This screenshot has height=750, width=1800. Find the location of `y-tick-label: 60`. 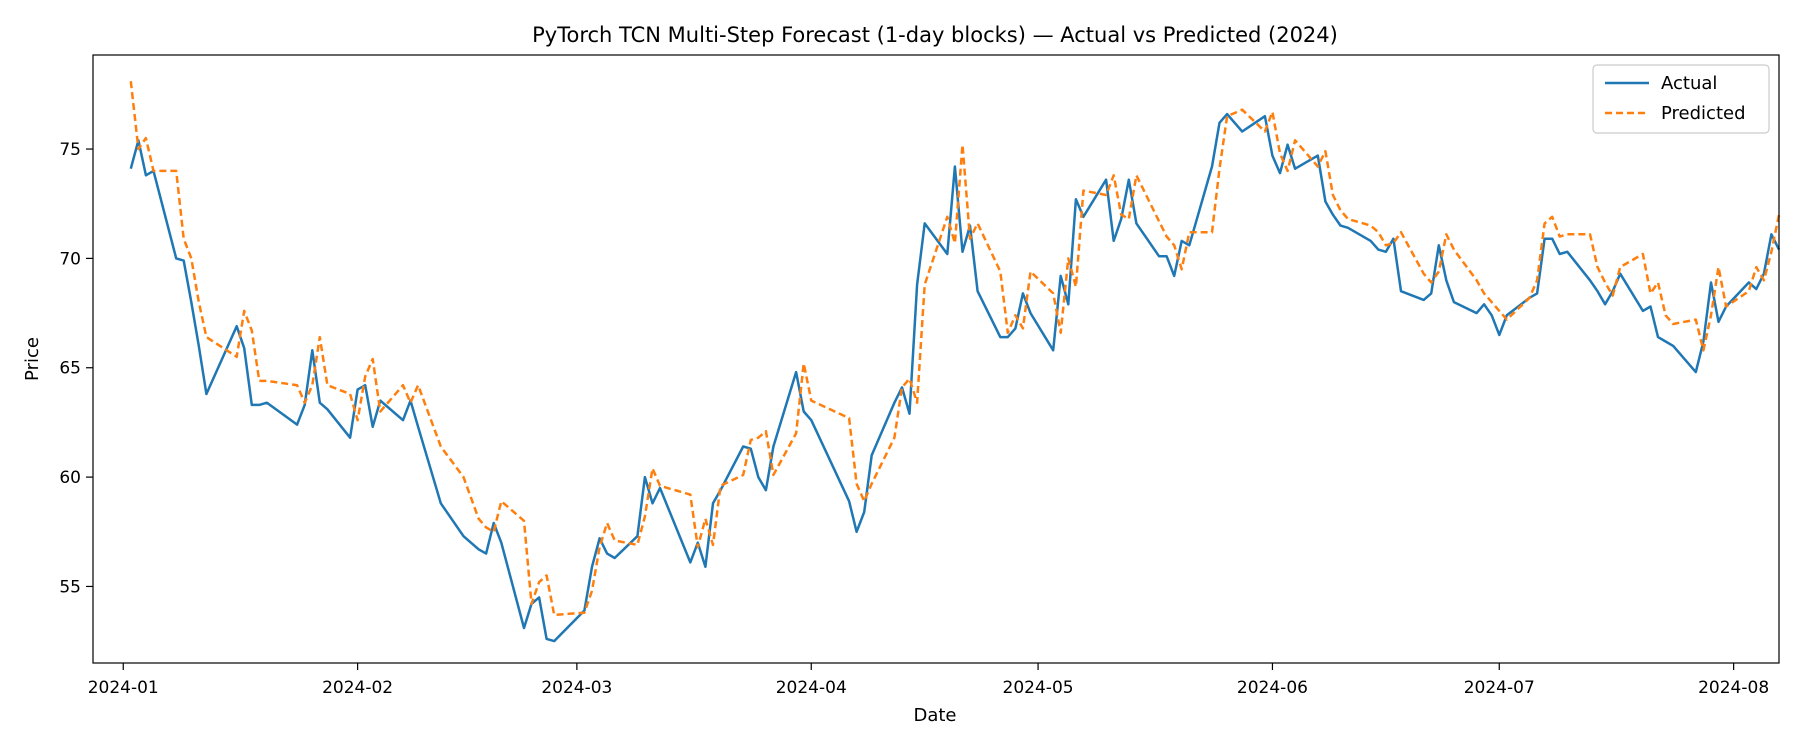

y-tick-label: 60 is located at coordinates (70, 478).